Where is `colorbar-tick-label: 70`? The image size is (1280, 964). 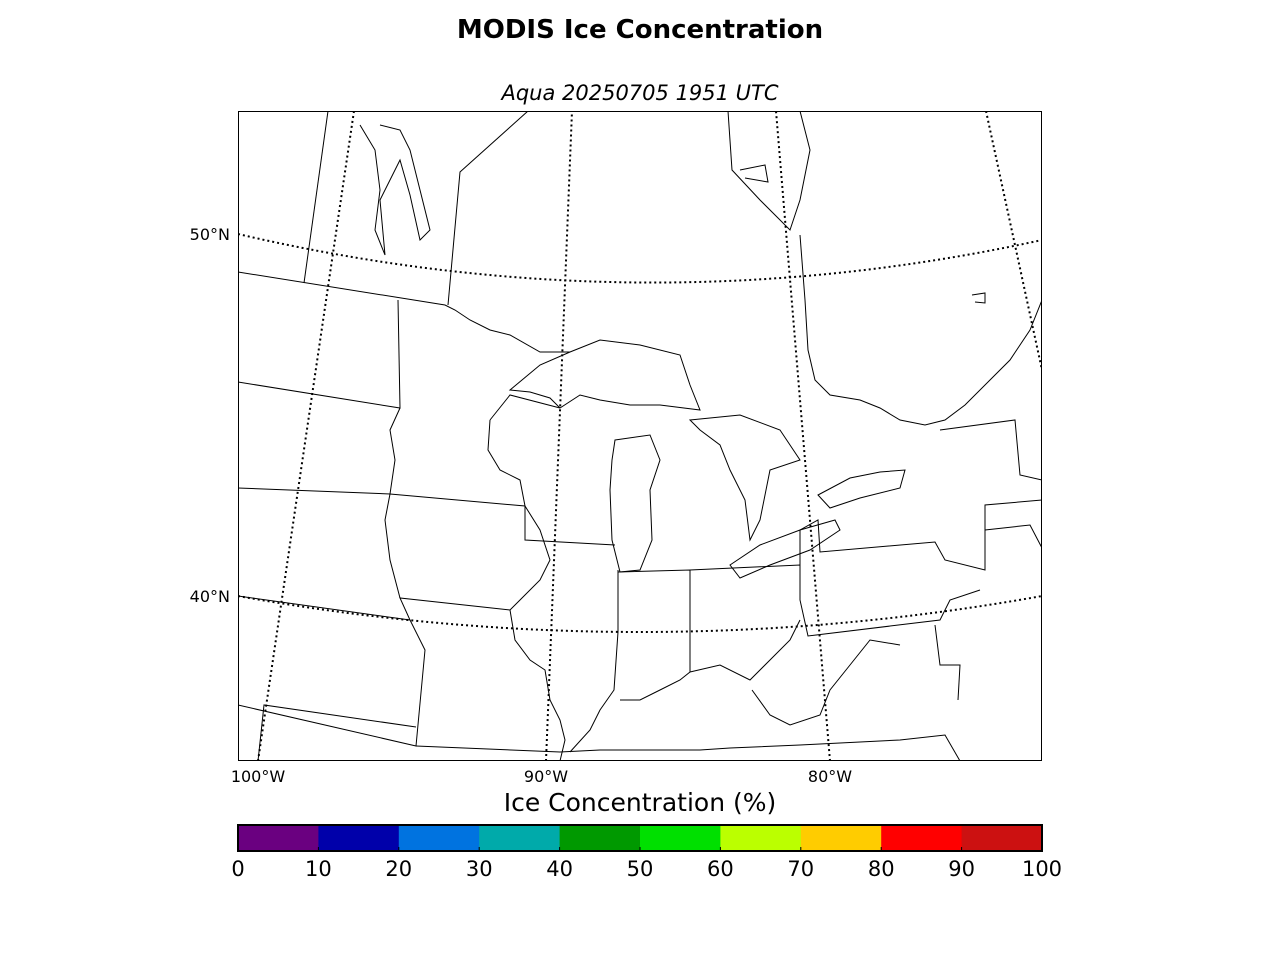
colorbar-tick-label: 70 is located at coordinates (800, 869).